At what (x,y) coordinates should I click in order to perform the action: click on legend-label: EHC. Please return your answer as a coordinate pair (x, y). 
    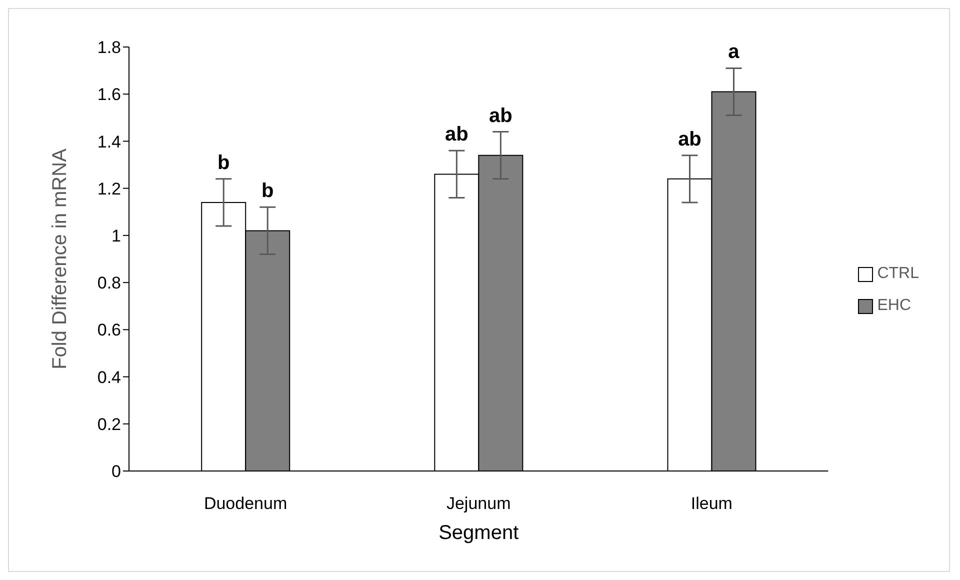
    Looking at the image, I should click on (894, 306).